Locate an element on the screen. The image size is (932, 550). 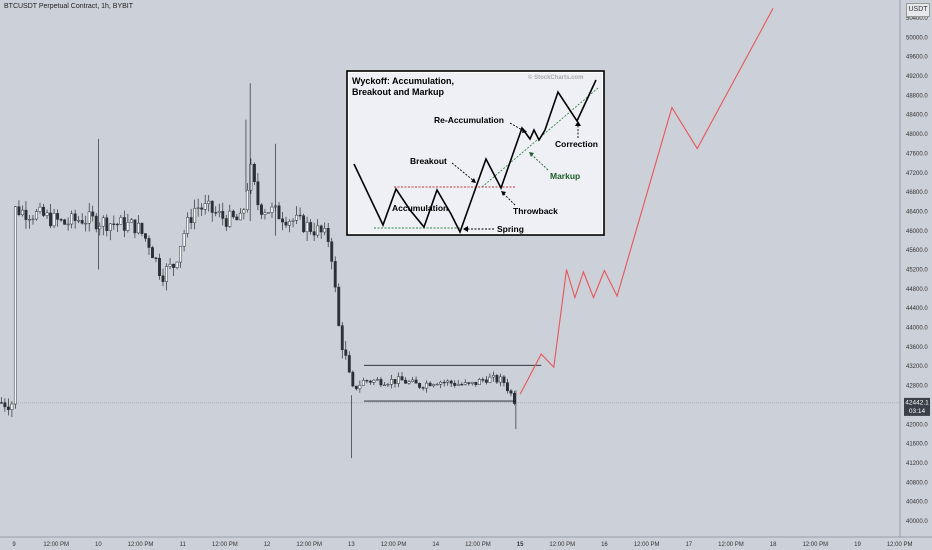
price-tick-label: 42800.0 is located at coordinates (917, 387).